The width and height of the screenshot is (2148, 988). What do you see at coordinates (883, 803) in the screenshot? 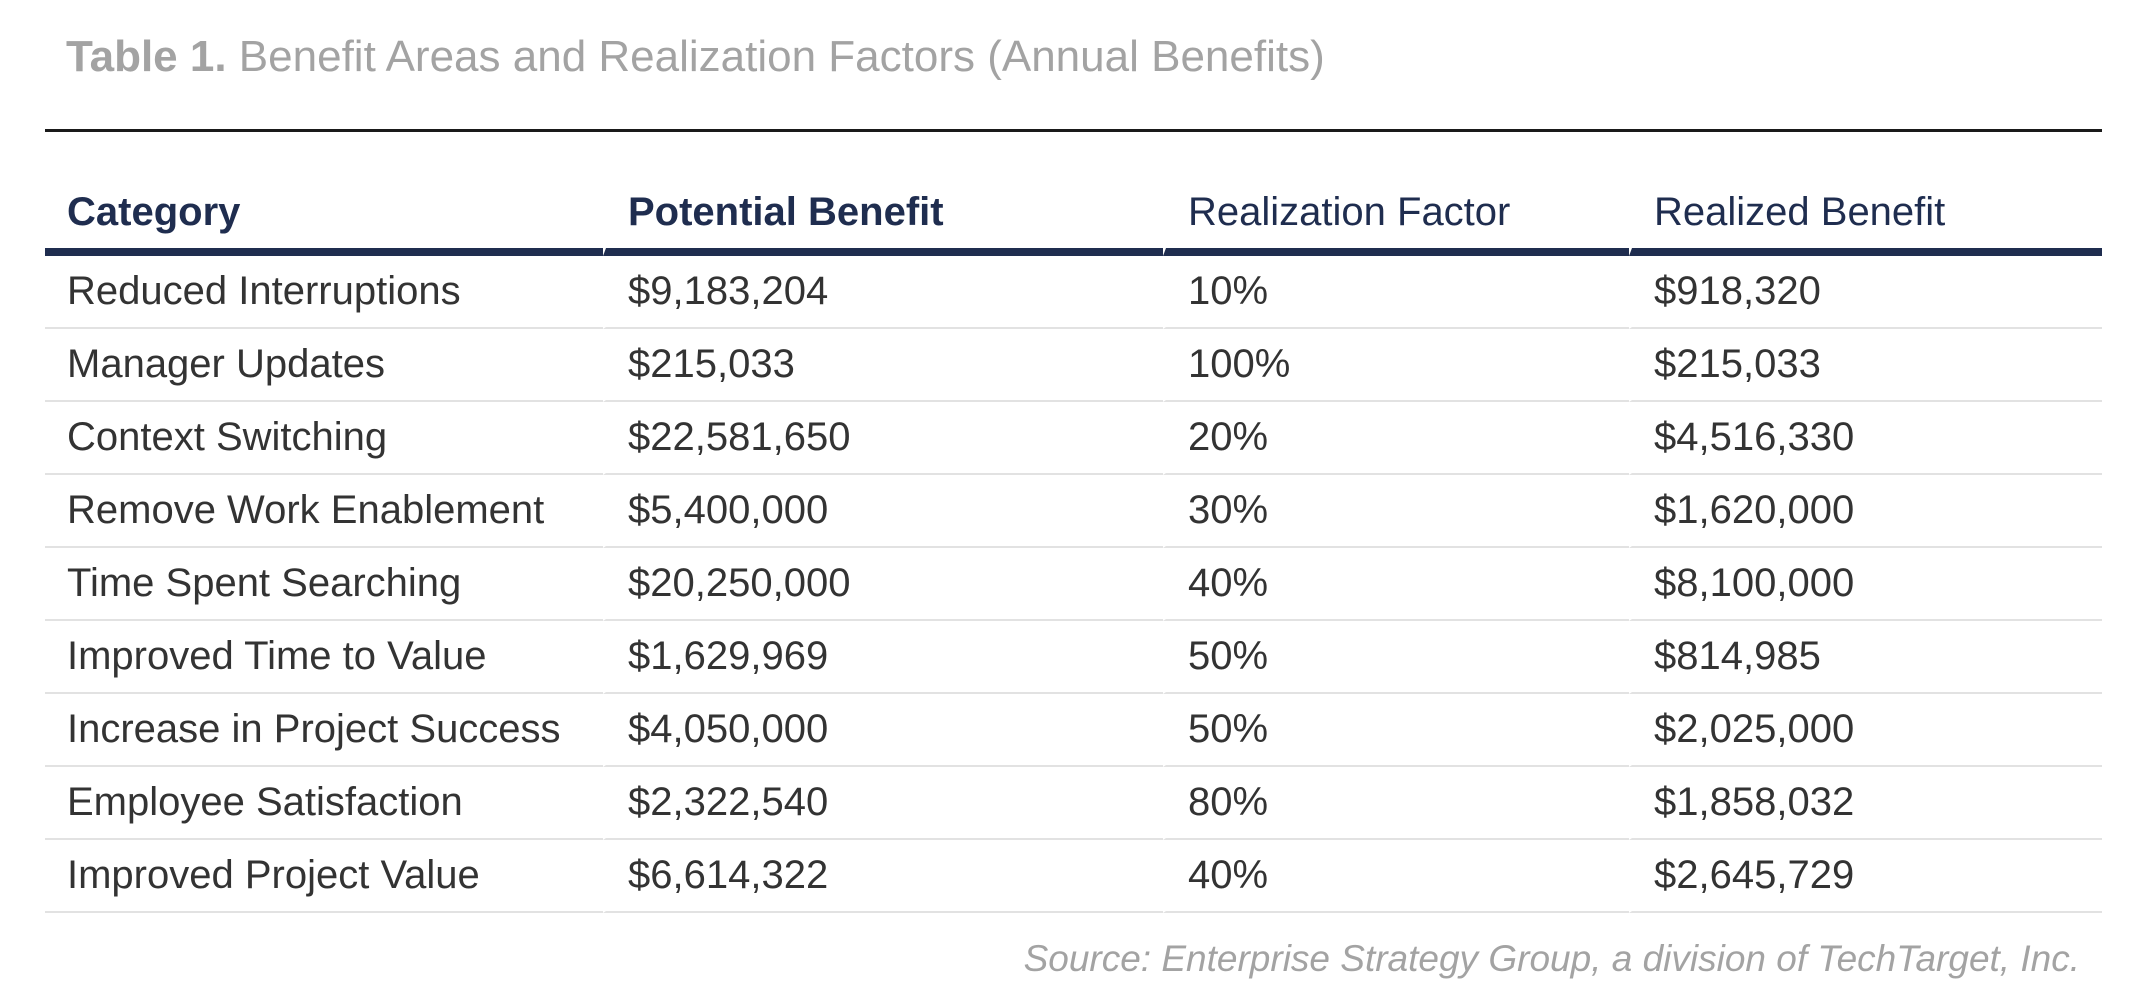
I see `cell-potential-benefit: $2,322,540` at bounding box center [883, 803].